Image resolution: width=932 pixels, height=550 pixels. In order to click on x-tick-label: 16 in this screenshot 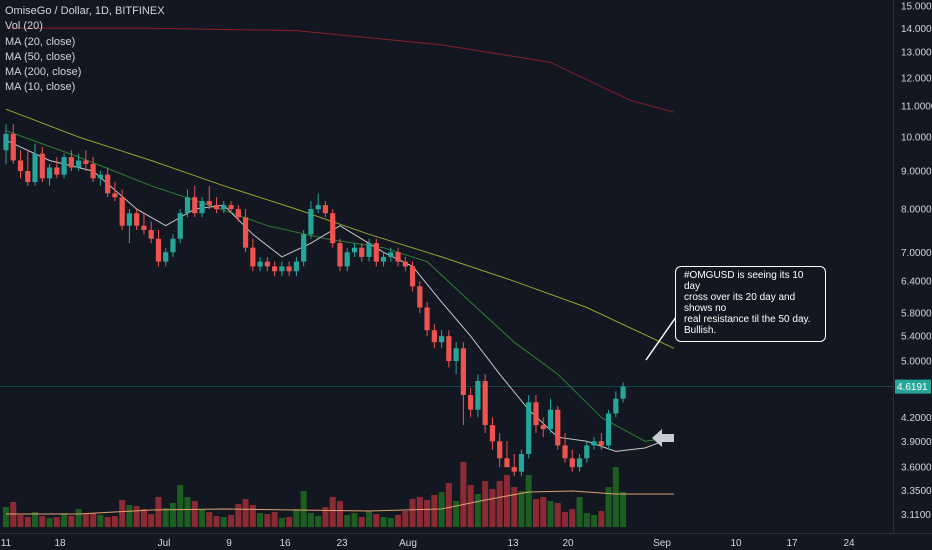, I will do `click(285, 543)`.